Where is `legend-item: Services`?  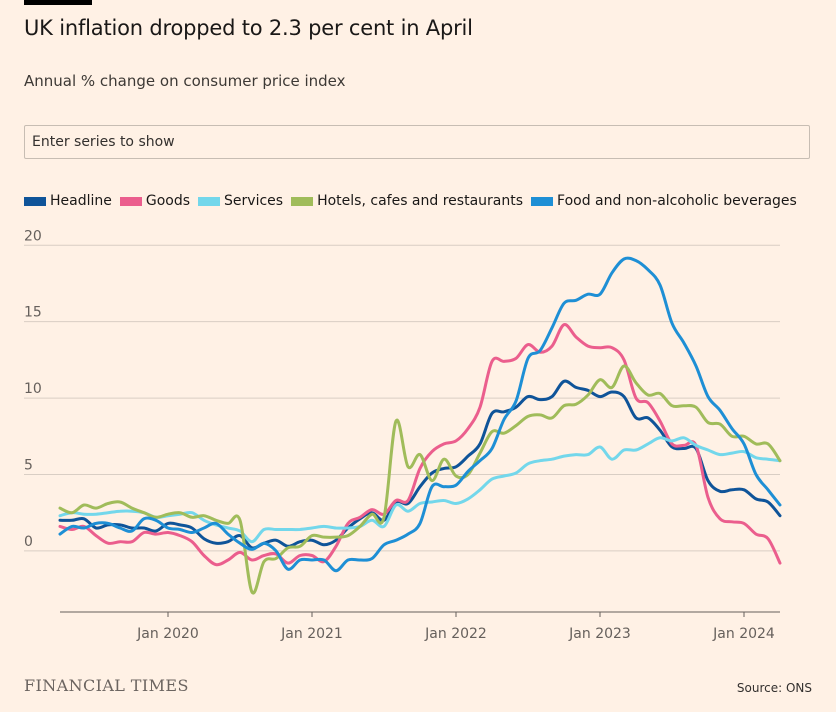 legend-item: Services is located at coordinates (240, 201).